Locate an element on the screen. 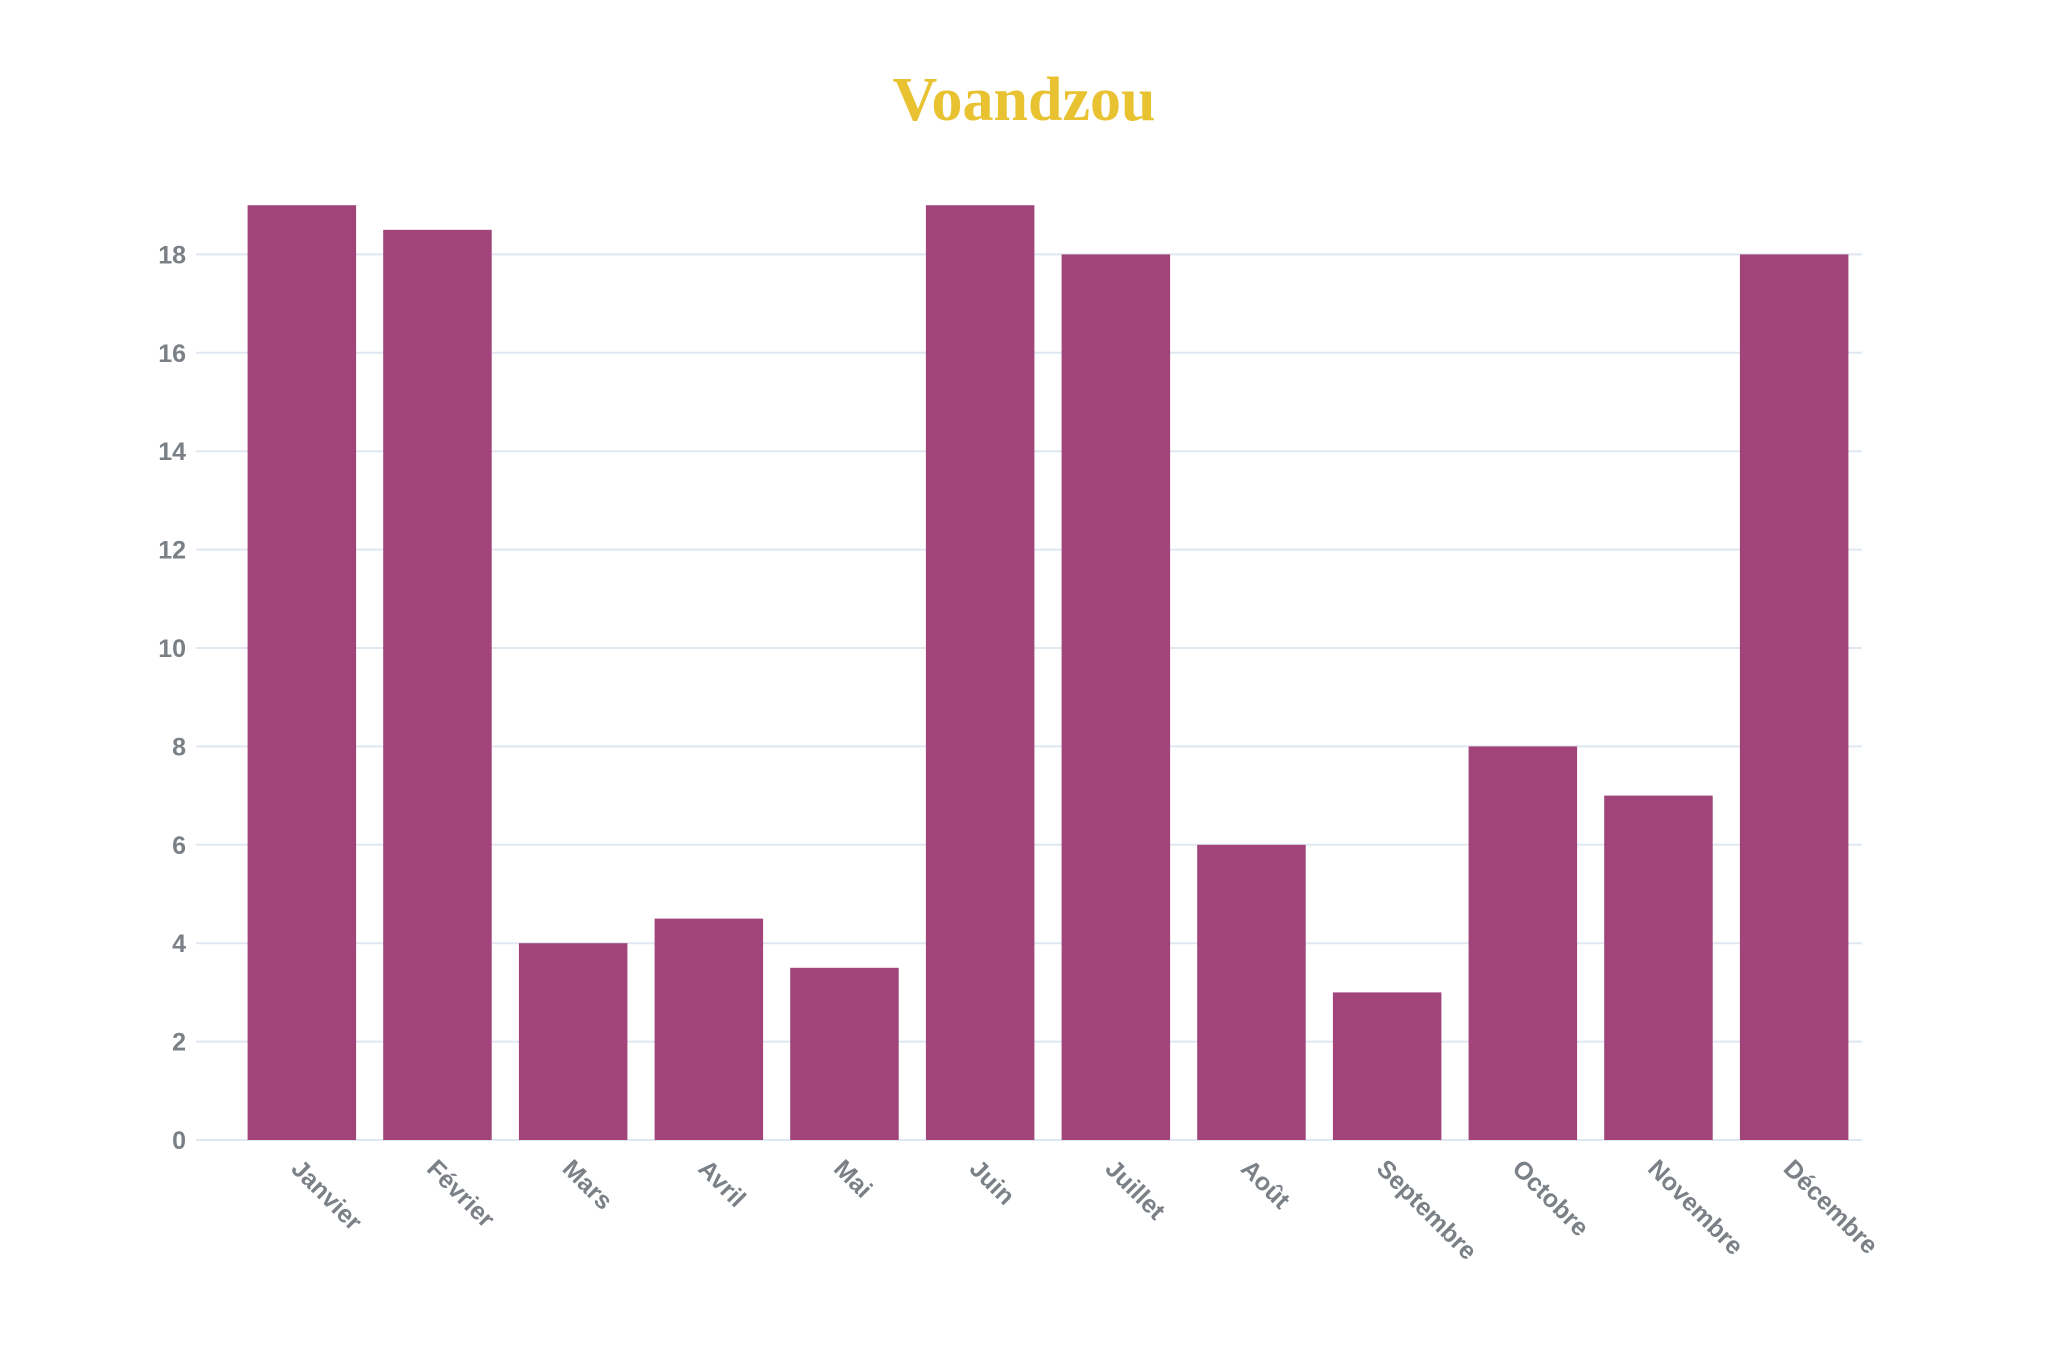 The height and width of the screenshot is (1364, 2048). bar-novembre is located at coordinates (1658, 967).